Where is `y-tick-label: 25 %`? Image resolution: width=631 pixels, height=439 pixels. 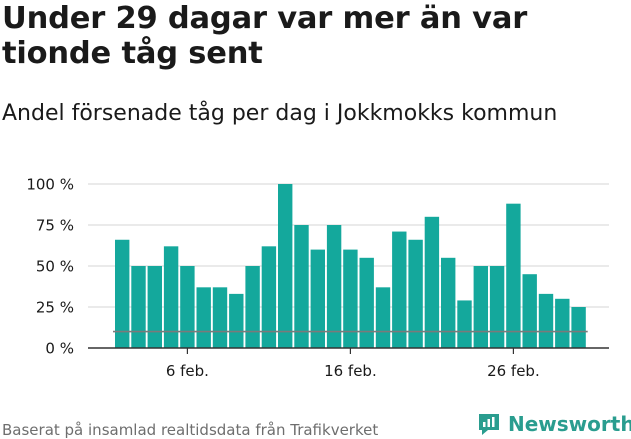 y-tick-label: 25 % is located at coordinates (55, 308).